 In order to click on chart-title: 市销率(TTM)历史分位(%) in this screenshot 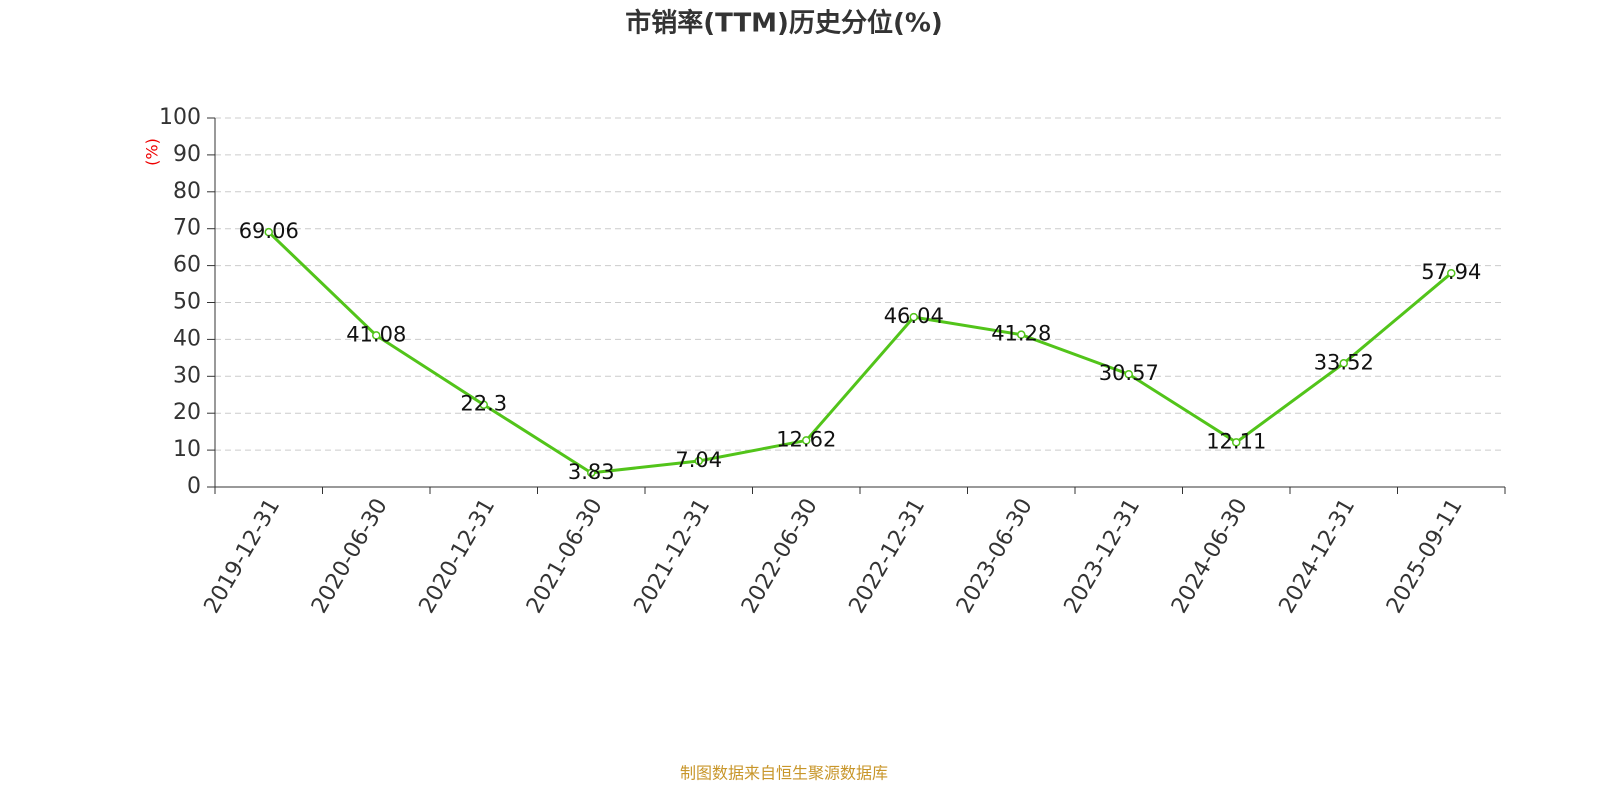, I will do `click(784, 23)`.